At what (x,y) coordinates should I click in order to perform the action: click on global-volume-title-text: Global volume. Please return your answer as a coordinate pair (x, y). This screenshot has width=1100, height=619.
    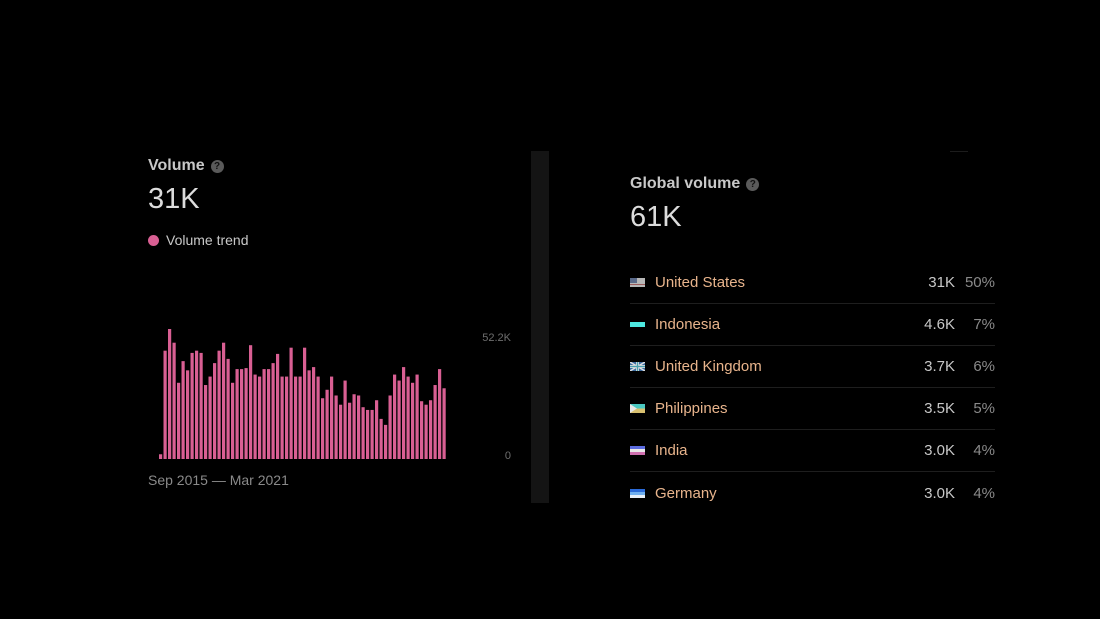
    Looking at the image, I should click on (685, 183).